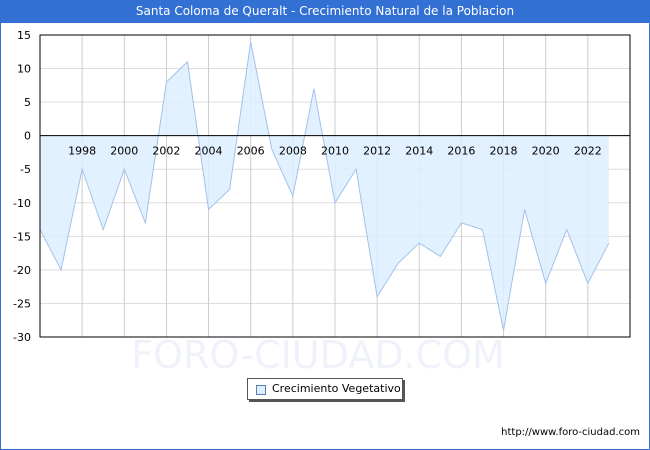  Describe the element at coordinates (22, 270) in the screenshot. I see `y-tick-label: -20` at that location.